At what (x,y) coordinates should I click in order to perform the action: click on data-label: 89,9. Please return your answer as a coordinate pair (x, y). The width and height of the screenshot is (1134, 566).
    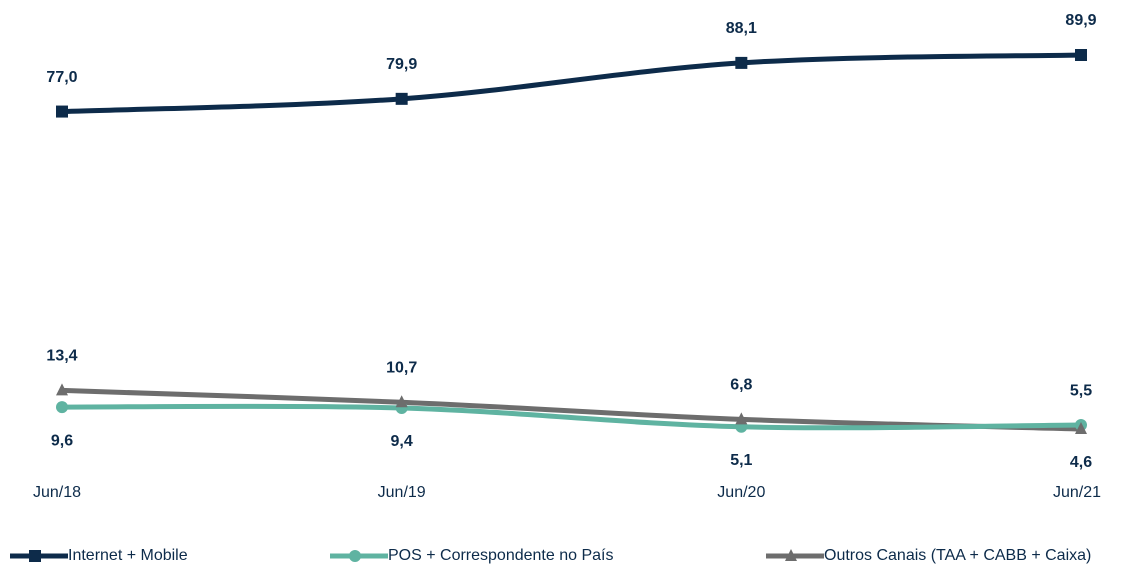
    Looking at the image, I should click on (1080, 20).